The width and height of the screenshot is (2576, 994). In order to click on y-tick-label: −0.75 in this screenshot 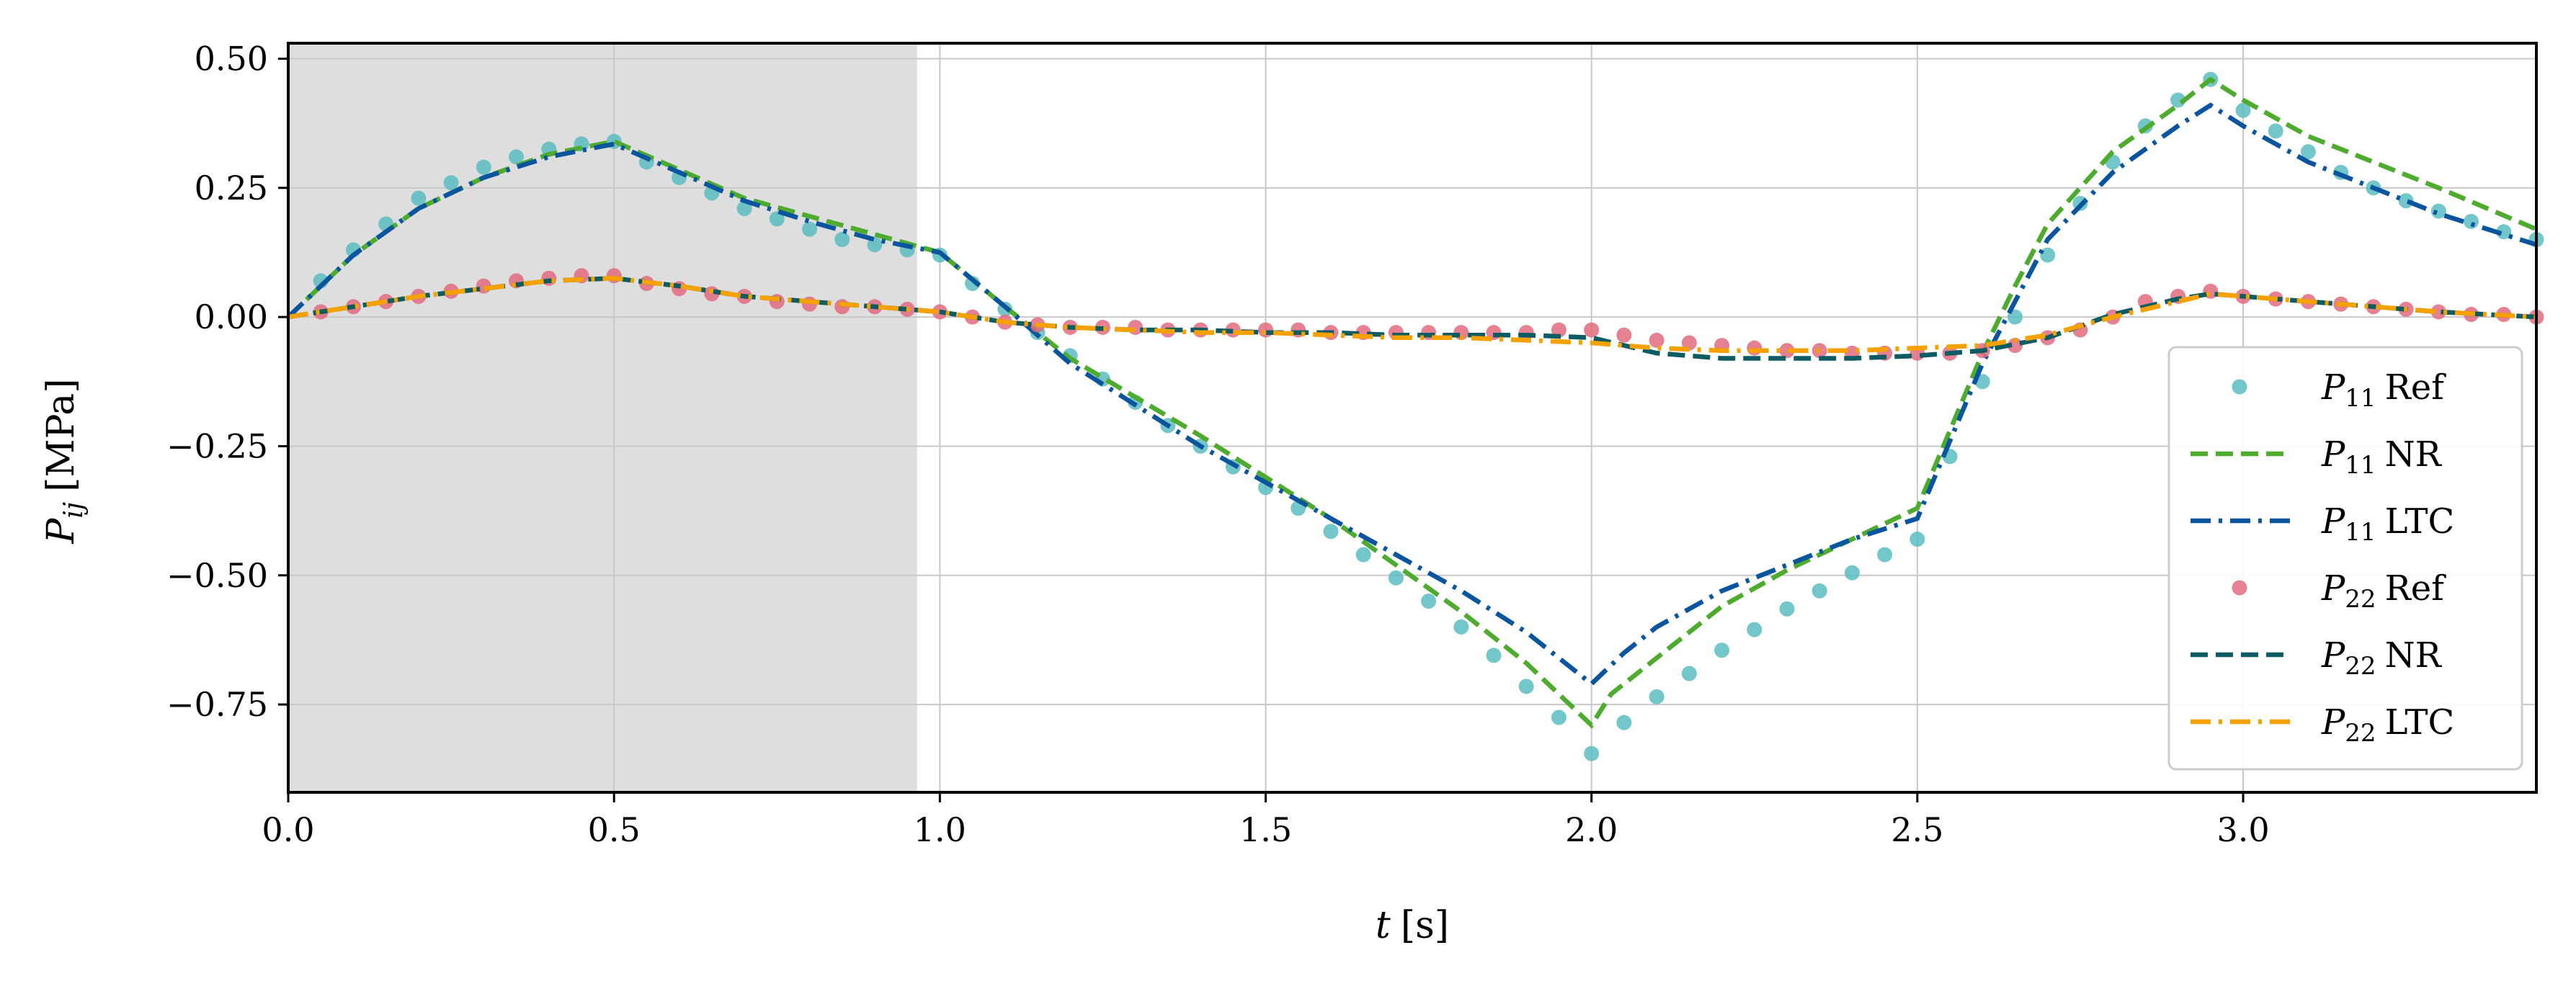, I will do `click(217, 704)`.